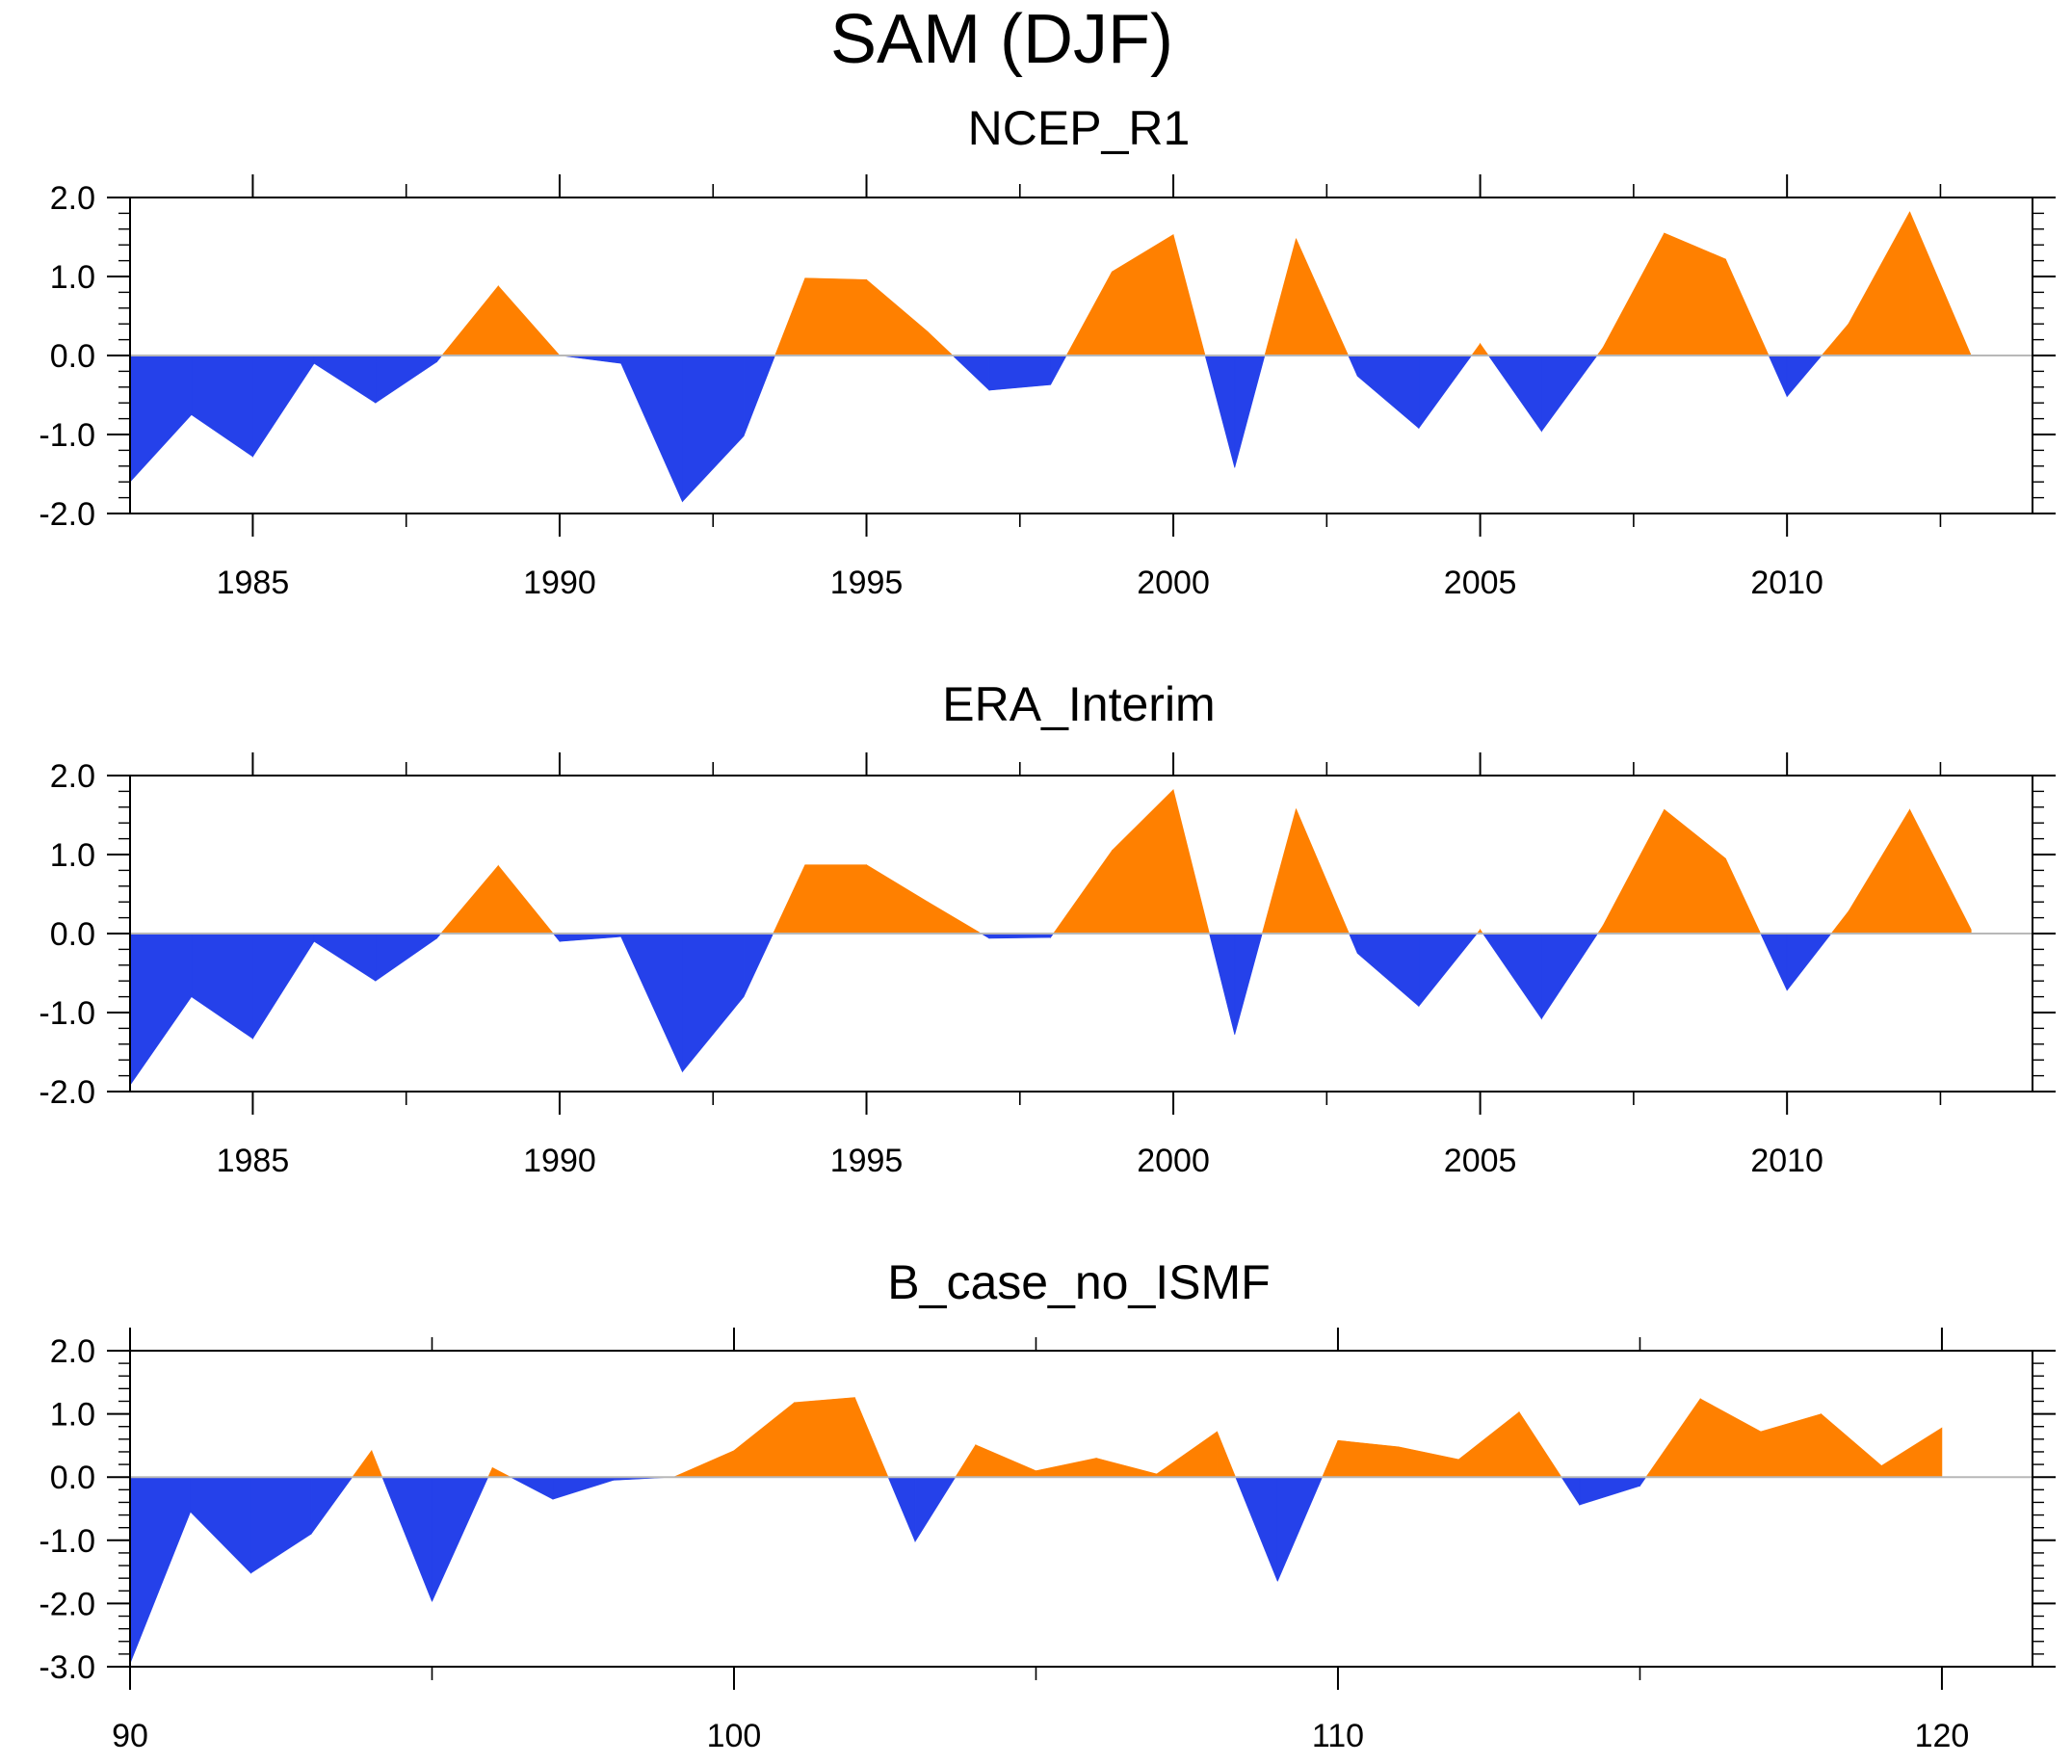  Describe the element at coordinates (72, 776) in the screenshot. I see `y-tick-label: 2.0` at that location.